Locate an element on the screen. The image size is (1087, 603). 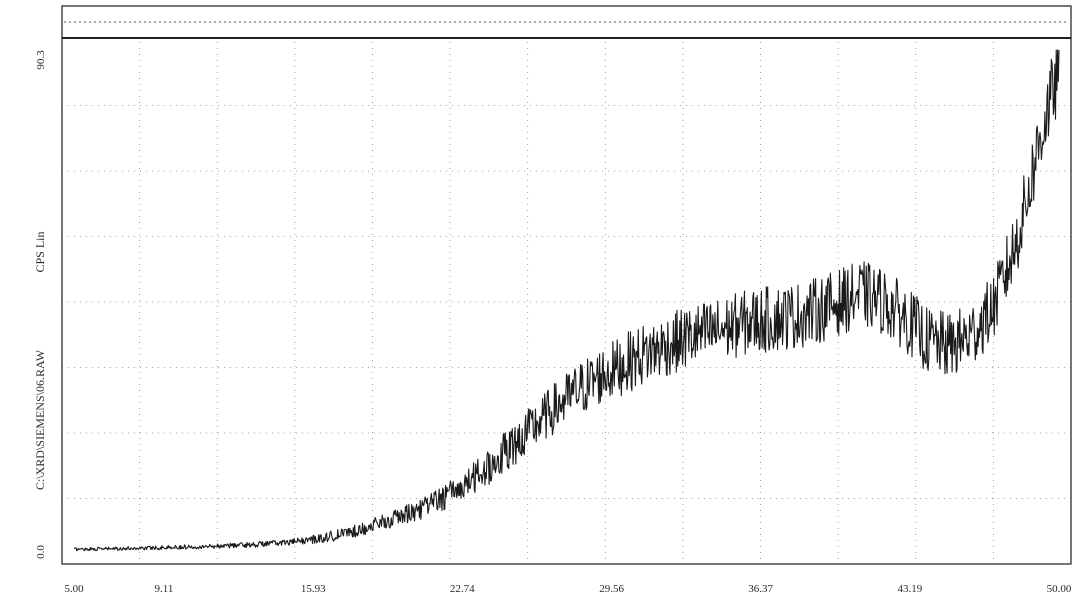
x-tick-label: 50.00 is located at coordinates (1059, 589).